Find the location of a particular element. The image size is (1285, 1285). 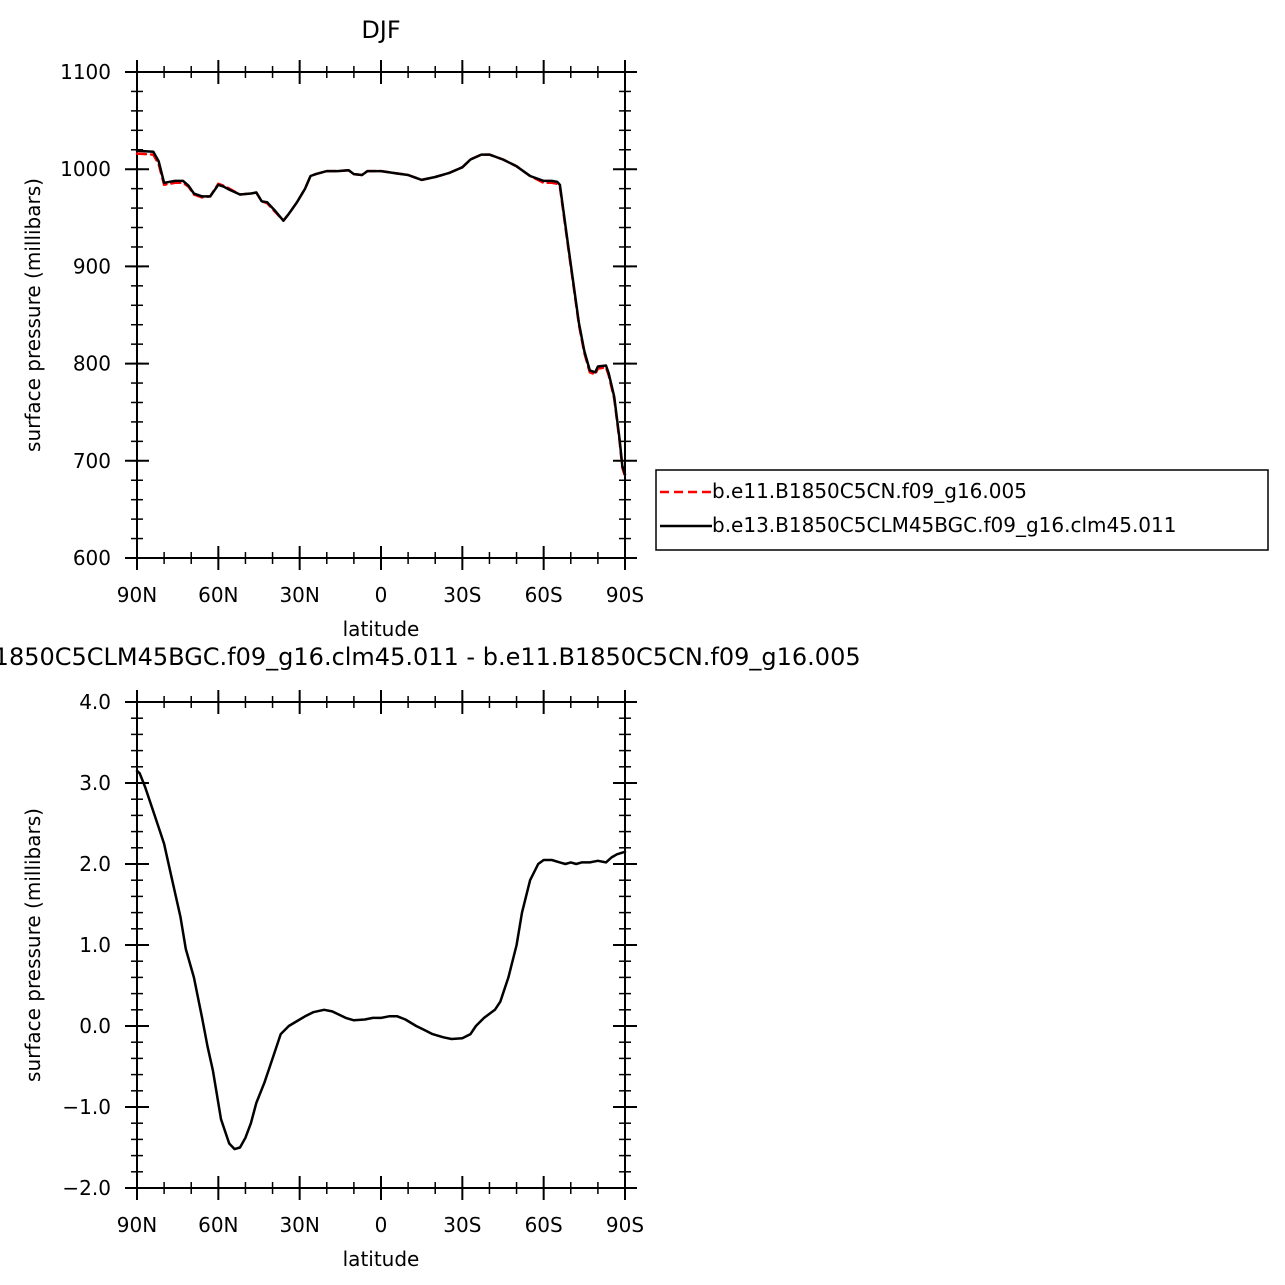

y-tick-label: 4.0 is located at coordinates (95, 702).